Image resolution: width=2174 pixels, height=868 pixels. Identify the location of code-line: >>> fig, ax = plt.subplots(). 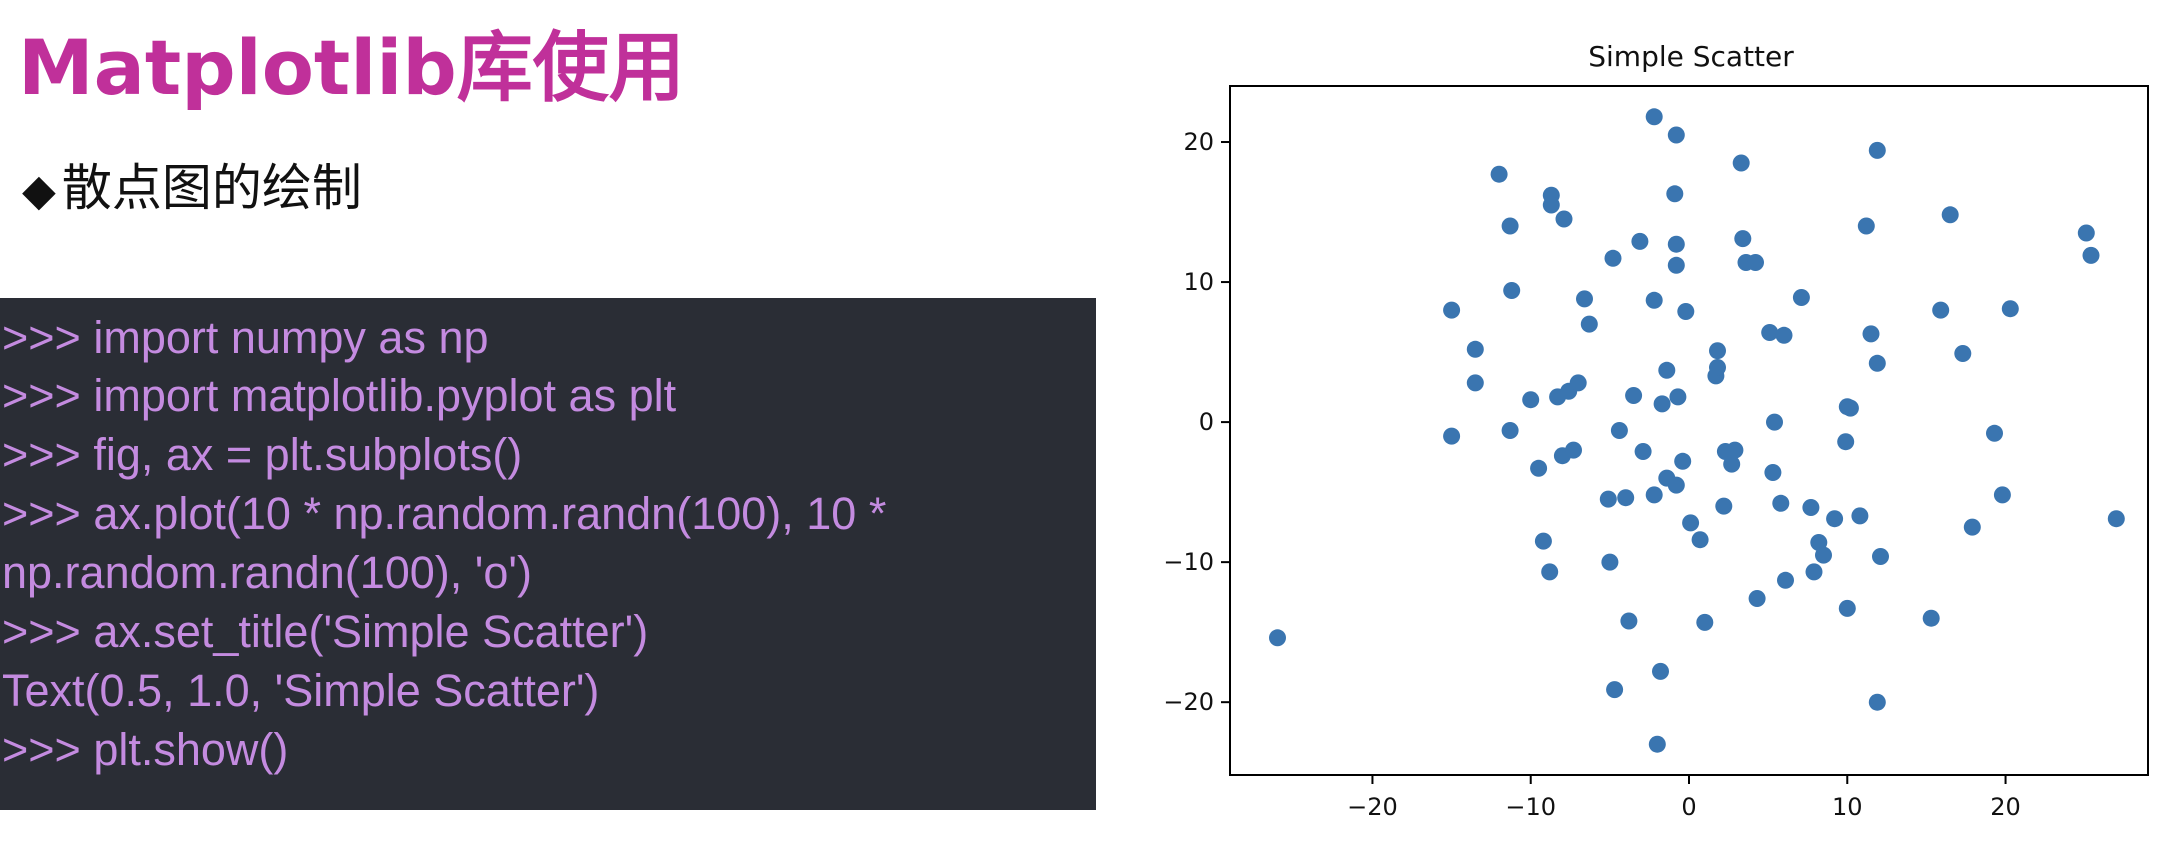
(262, 454).